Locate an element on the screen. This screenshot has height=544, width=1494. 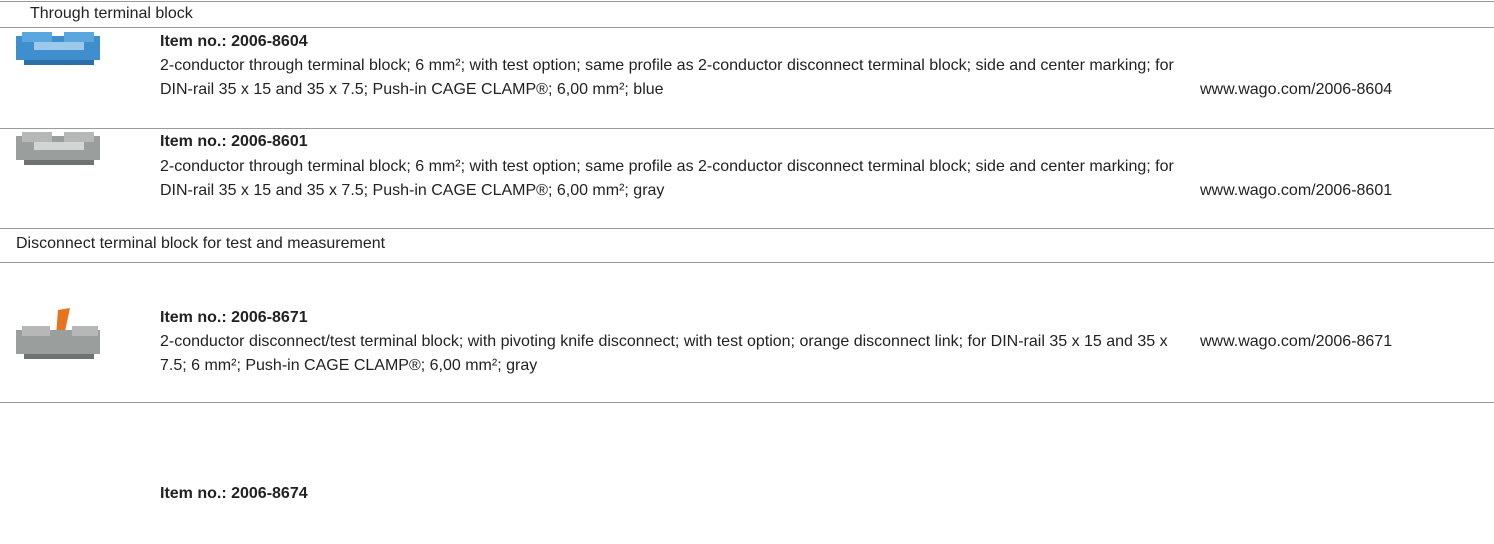
item-number: Item no.: 2006-8604 is located at coordinates (234, 41).